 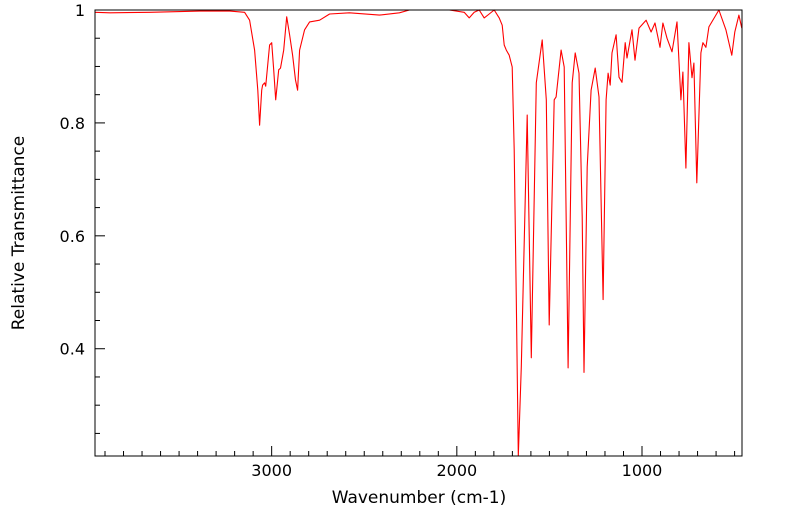 What do you see at coordinates (271, 470) in the screenshot?
I see `x-tick-label: 3000` at bounding box center [271, 470].